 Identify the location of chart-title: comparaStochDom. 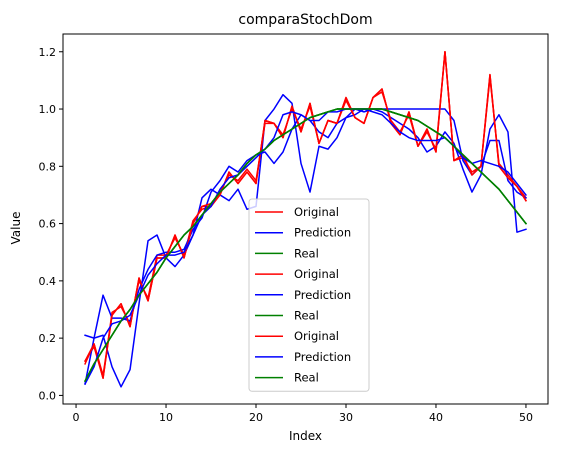
(305, 20).